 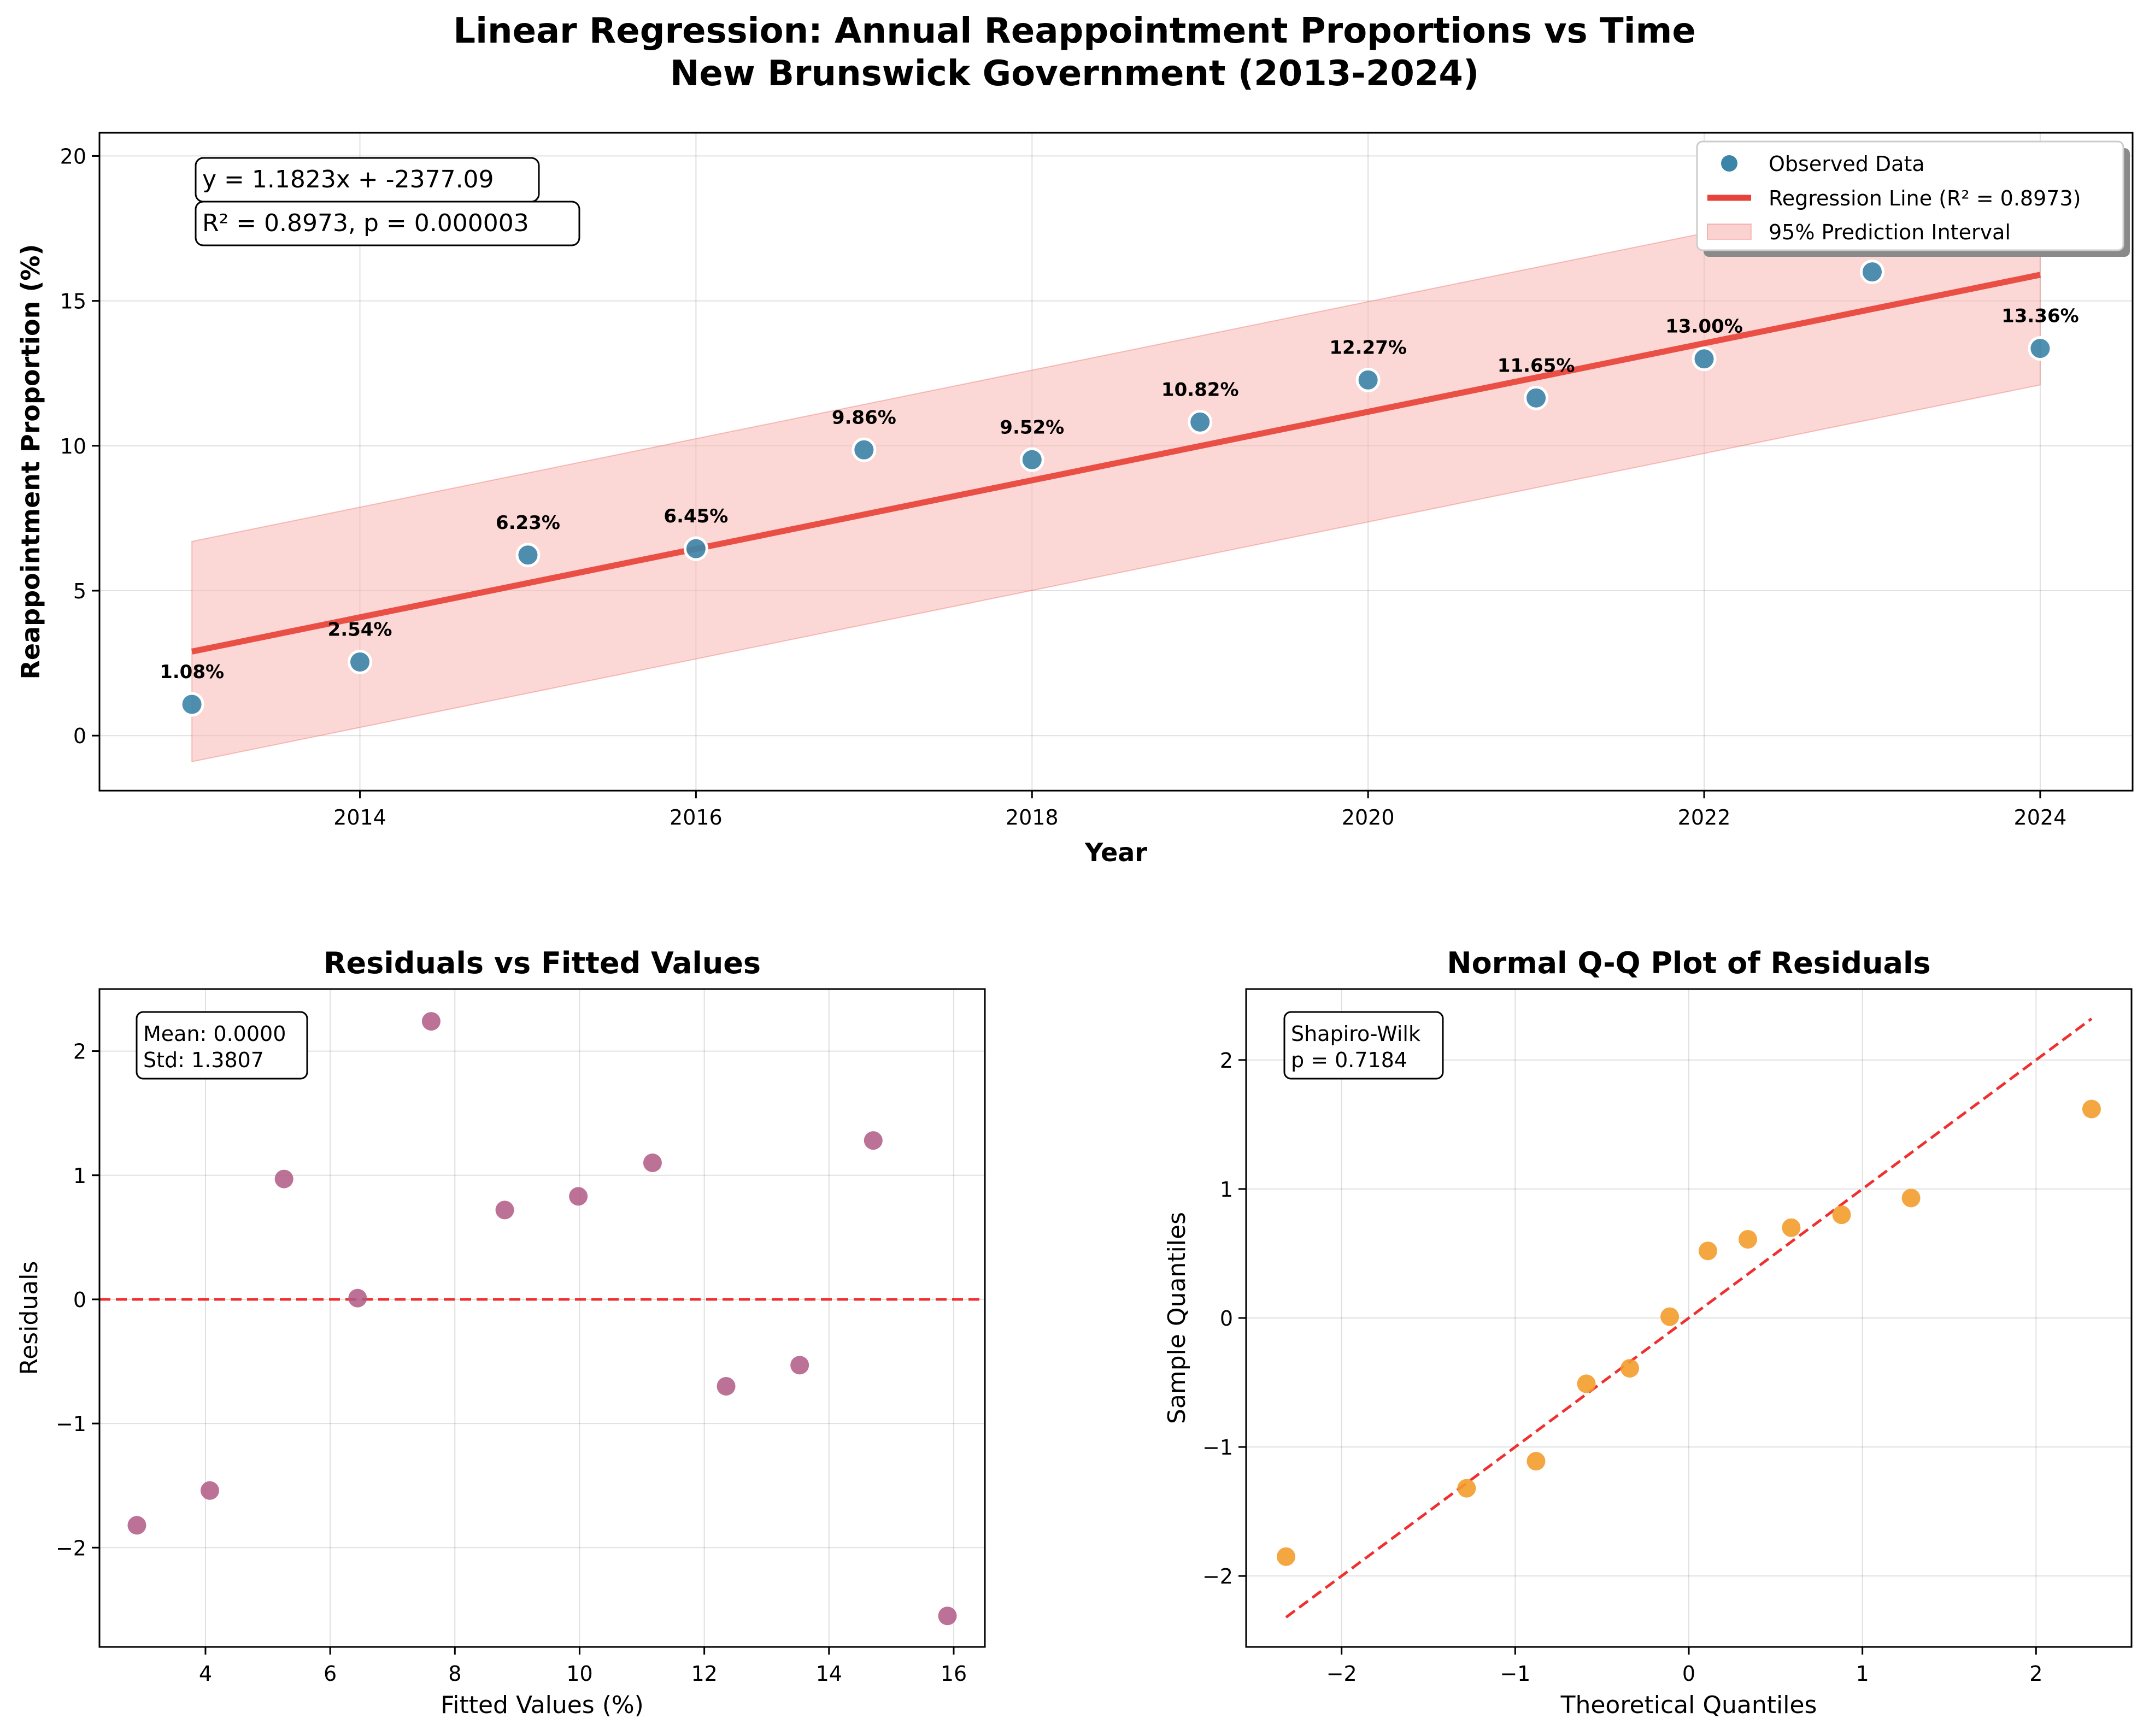 I want to click on main-y-axis-label: Reappointment Proportion (%), so click(x=30, y=462).